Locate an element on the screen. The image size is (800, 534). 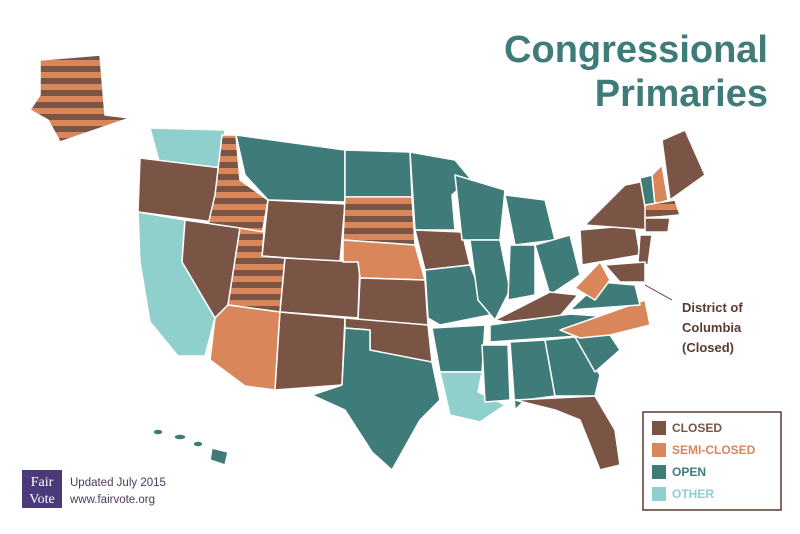
title-line: Primaries is located at coordinates (681, 94).